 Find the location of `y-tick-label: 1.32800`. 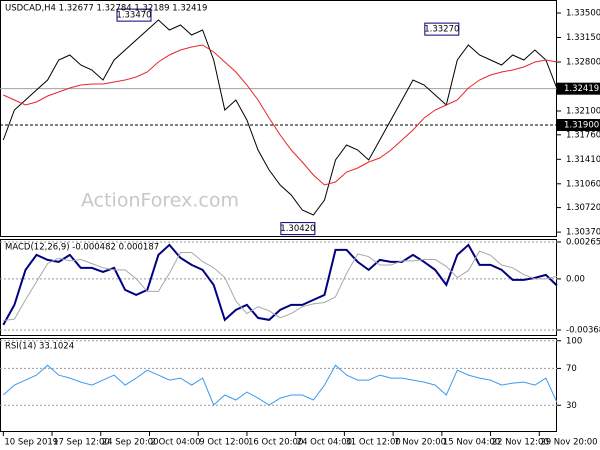

y-tick-label: 1.32800 is located at coordinates (583, 63).